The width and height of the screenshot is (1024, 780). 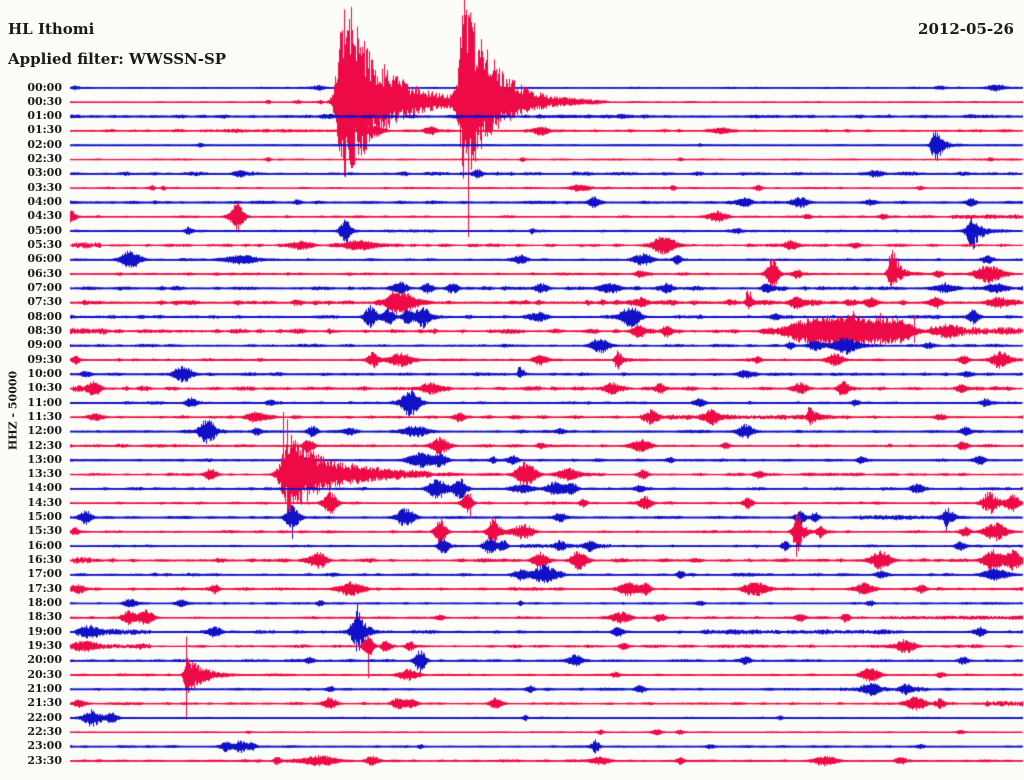 What do you see at coordinates (44, 259) in the screenshot?
I see `time-label-06-00: 06:00` at bounding box center [44, 259].